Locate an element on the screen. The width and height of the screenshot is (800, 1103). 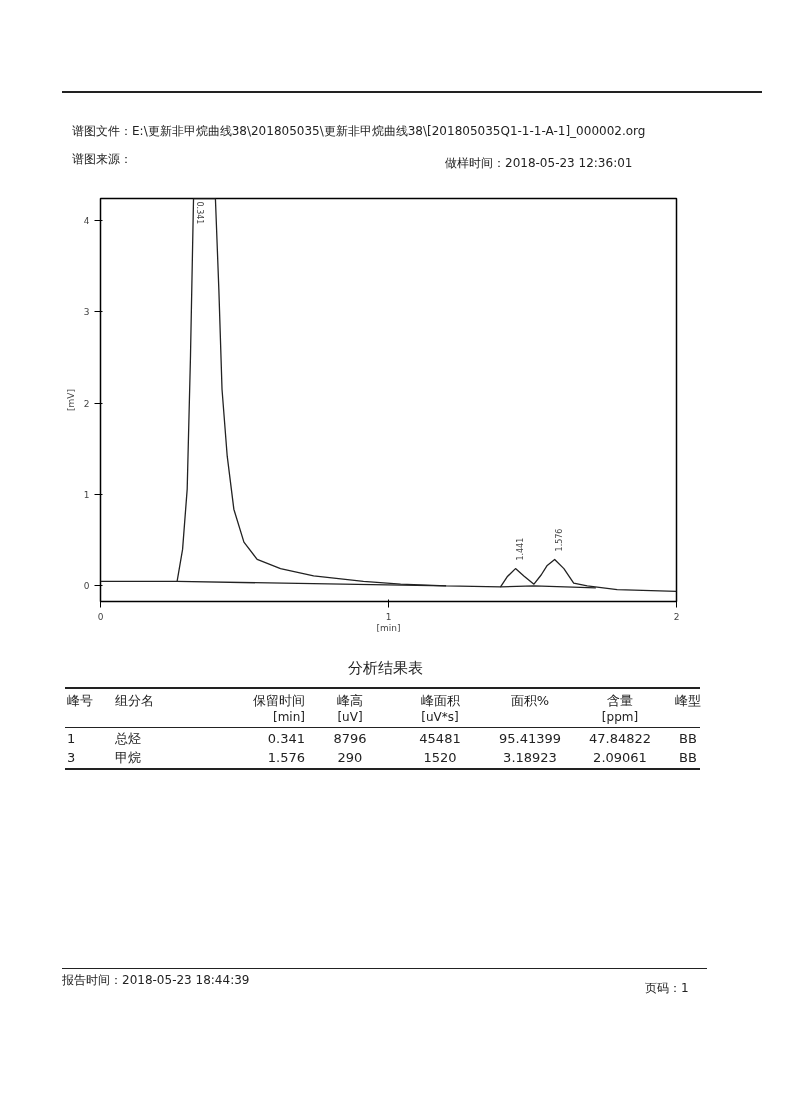
text: 45481 is located at coordinates (440, 739).